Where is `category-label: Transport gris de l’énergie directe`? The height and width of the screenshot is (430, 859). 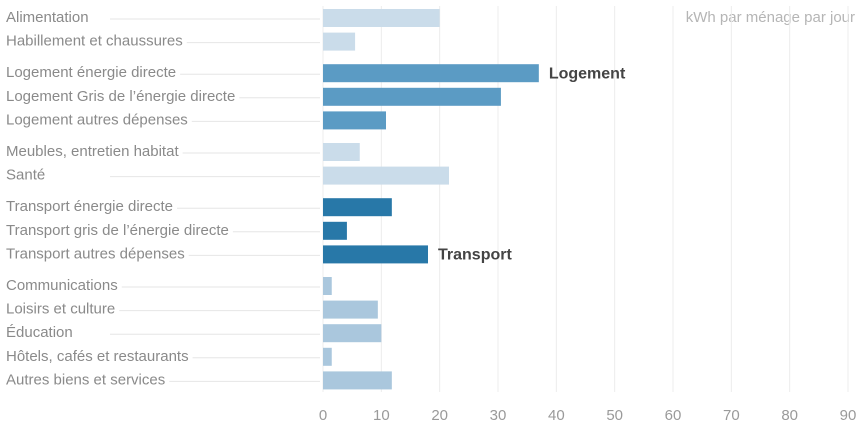
category-label: Transport gris de l’énergie directe is located at coordinates (117, 230).